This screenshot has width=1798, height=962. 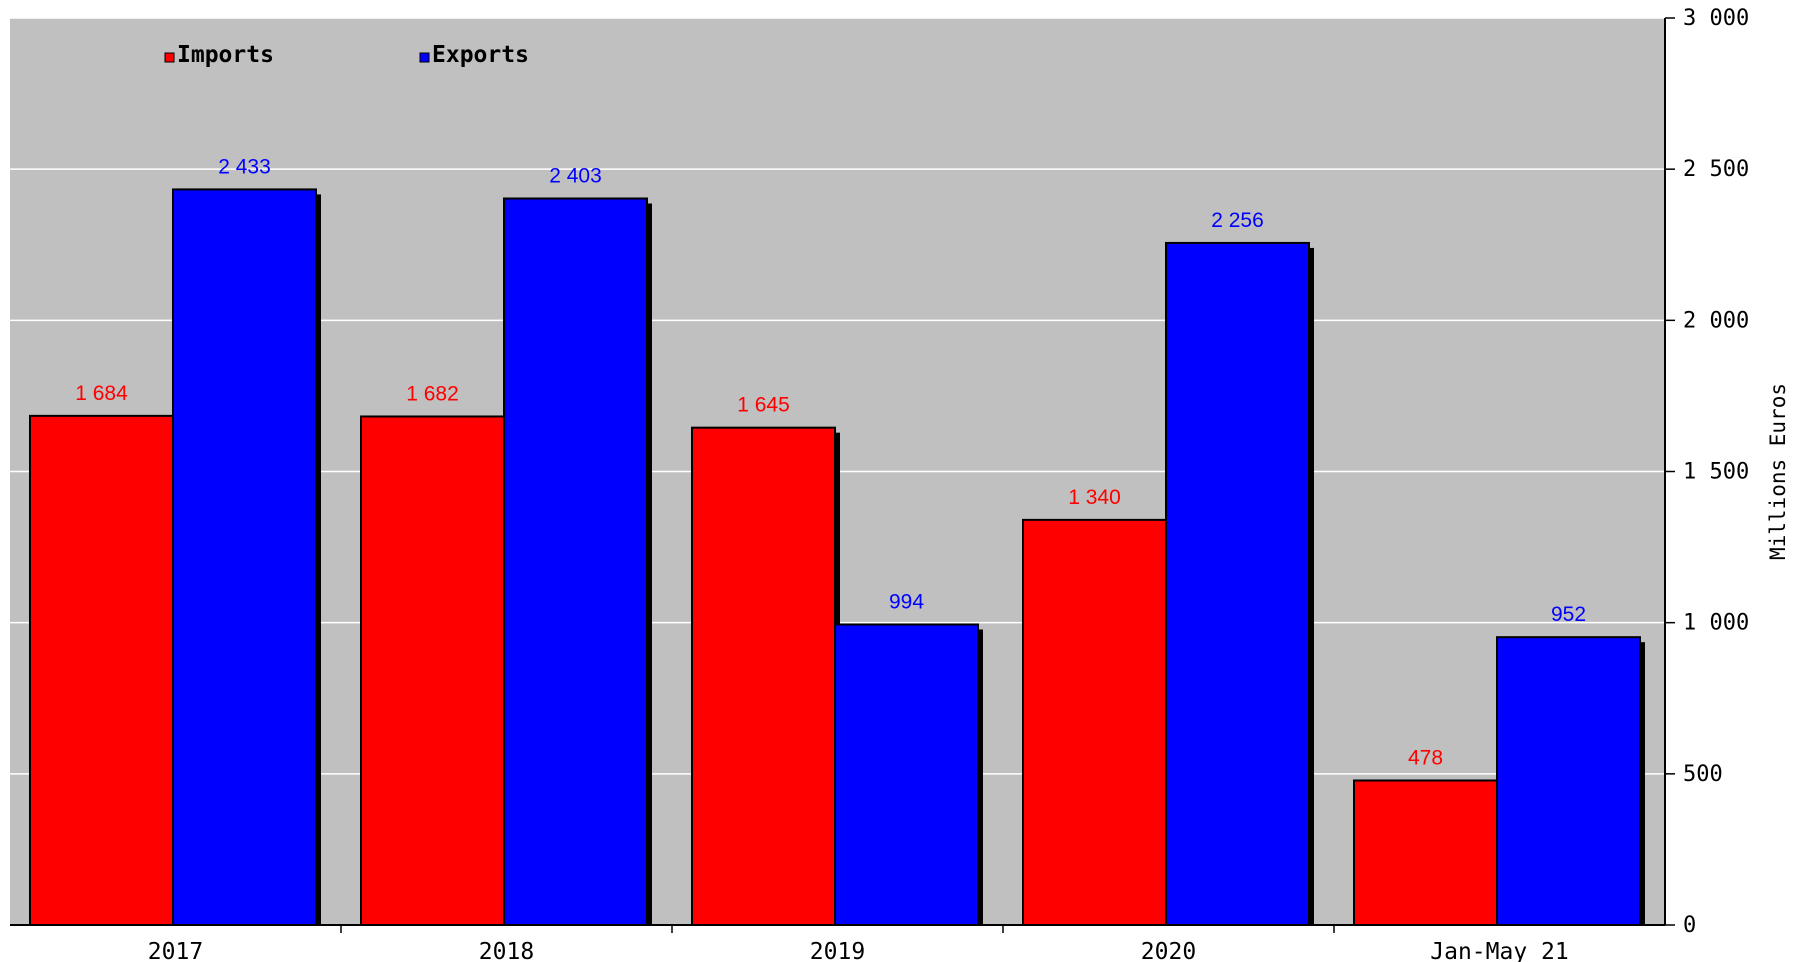 I want to click on legend: Imports Exports, so click(x=346, y=55).